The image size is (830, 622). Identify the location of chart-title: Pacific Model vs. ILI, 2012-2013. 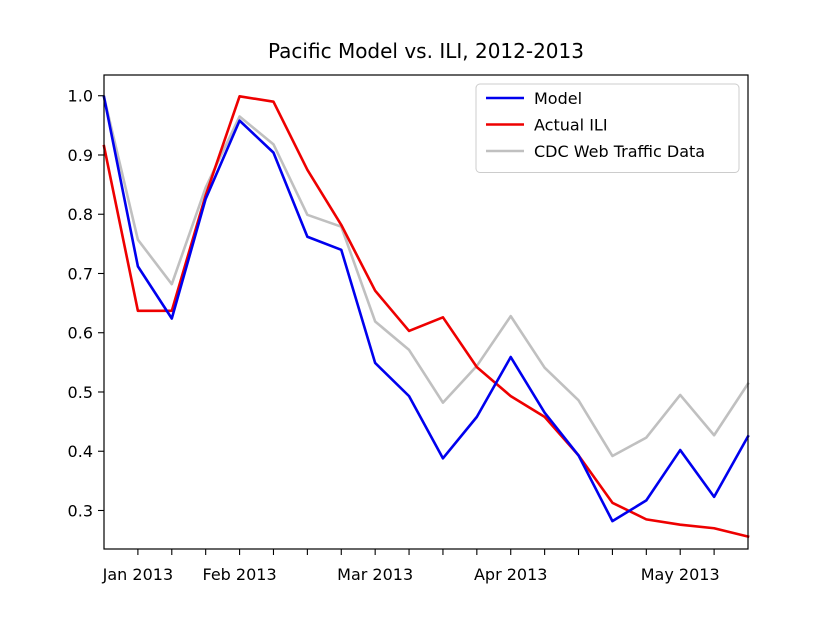
(426, 51).